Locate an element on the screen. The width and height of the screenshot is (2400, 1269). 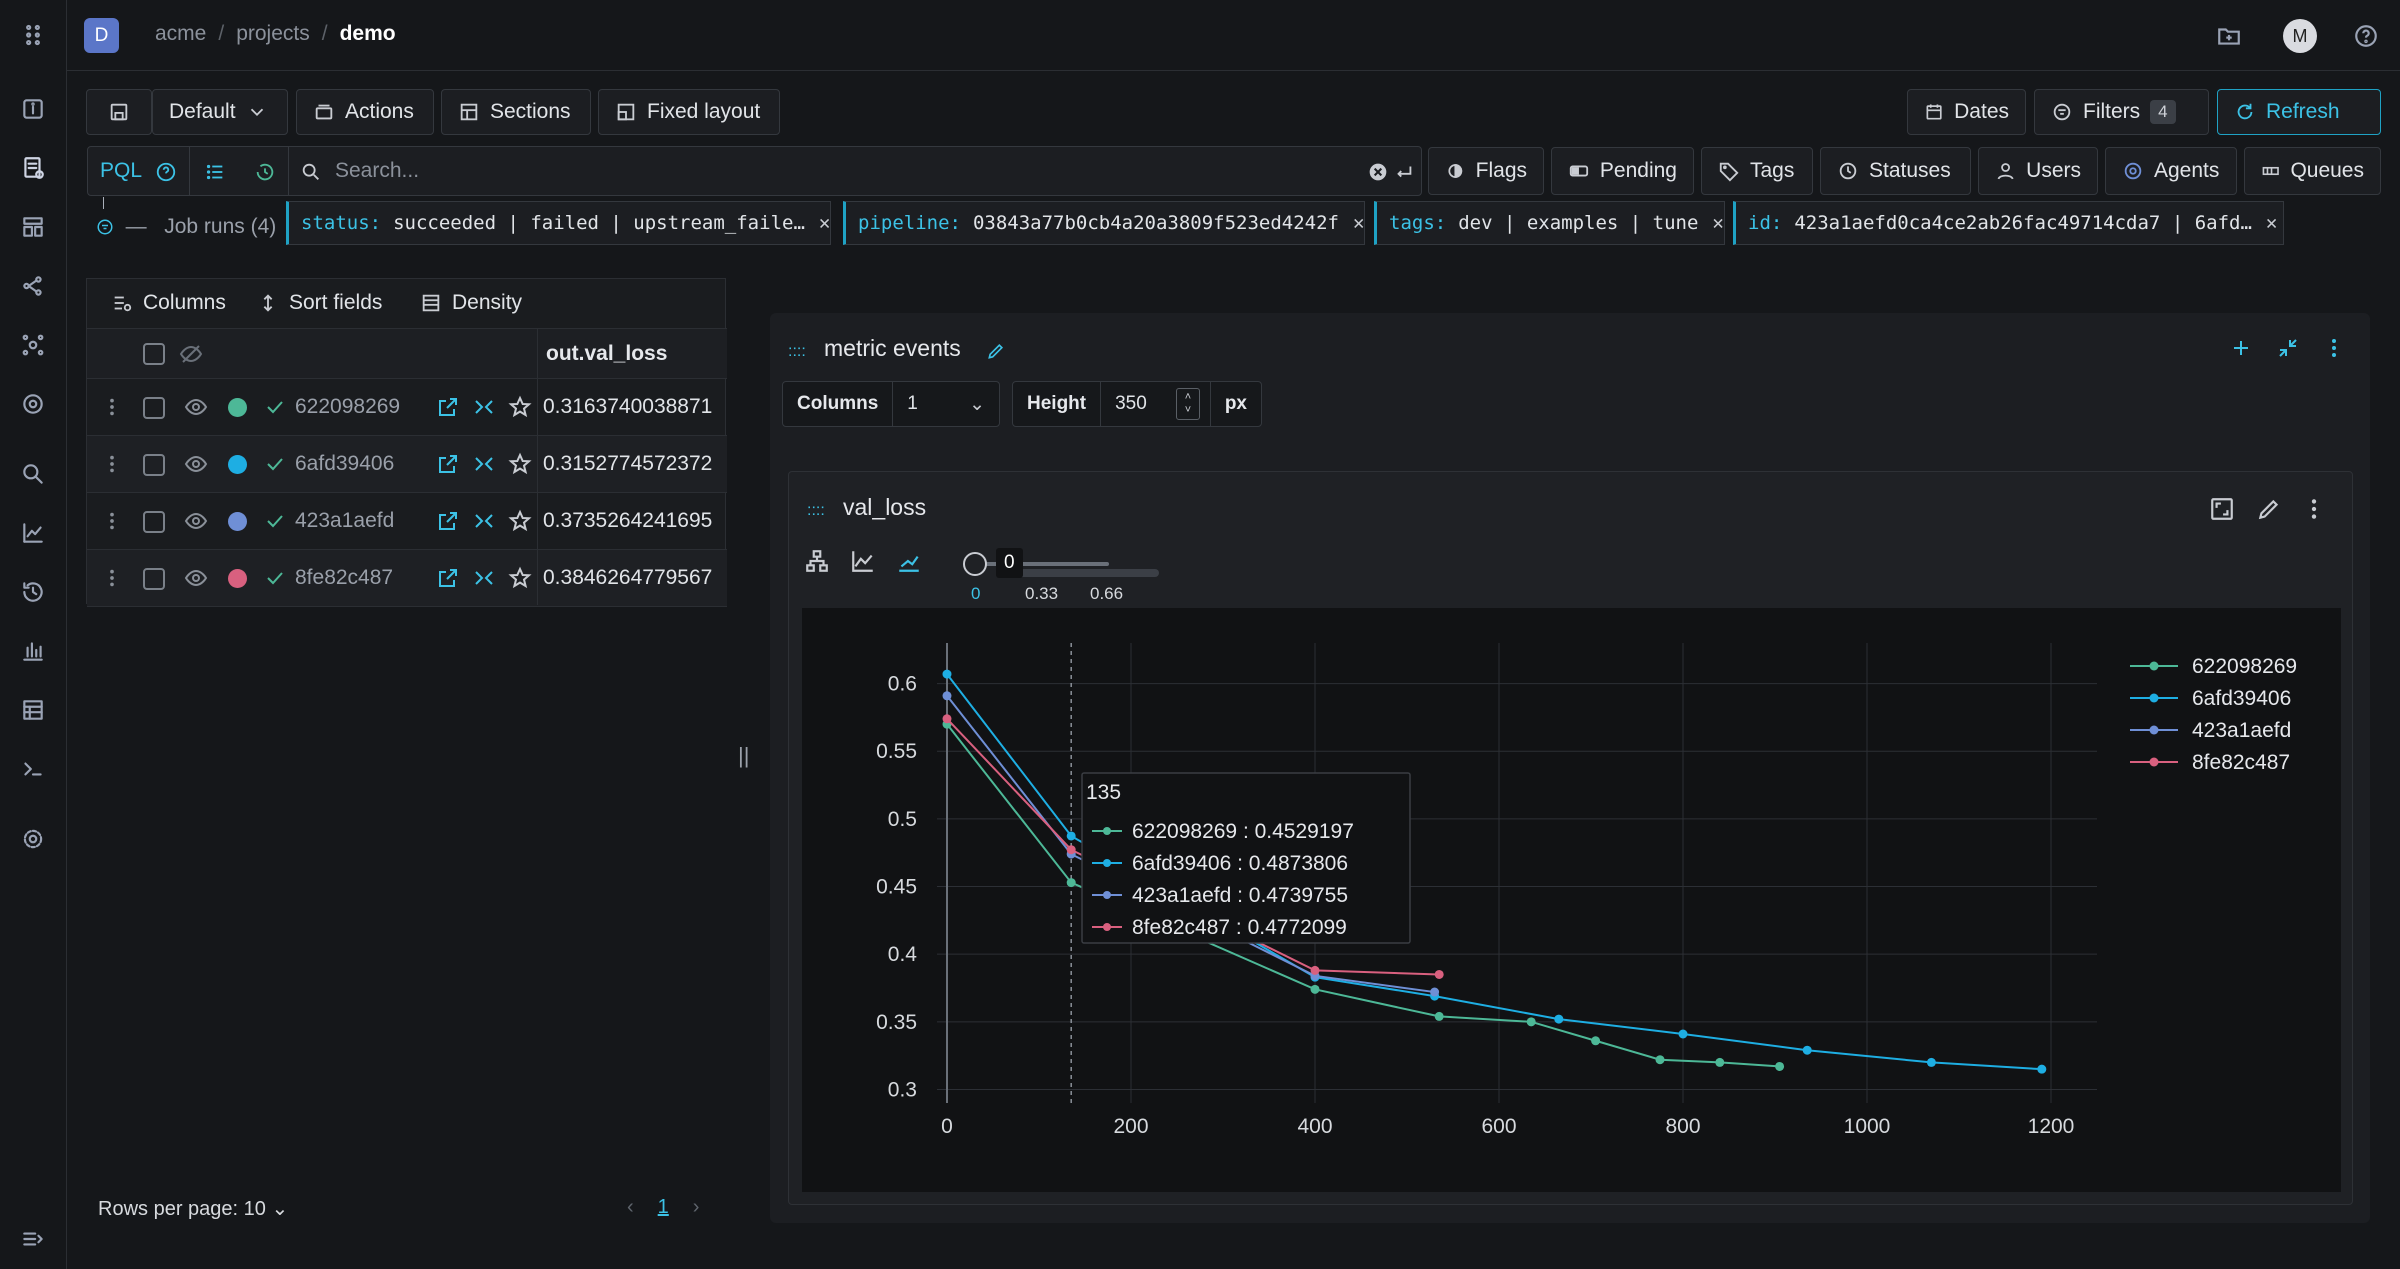
breadcrumb-projects: projects is located at coordinates (273, 33).